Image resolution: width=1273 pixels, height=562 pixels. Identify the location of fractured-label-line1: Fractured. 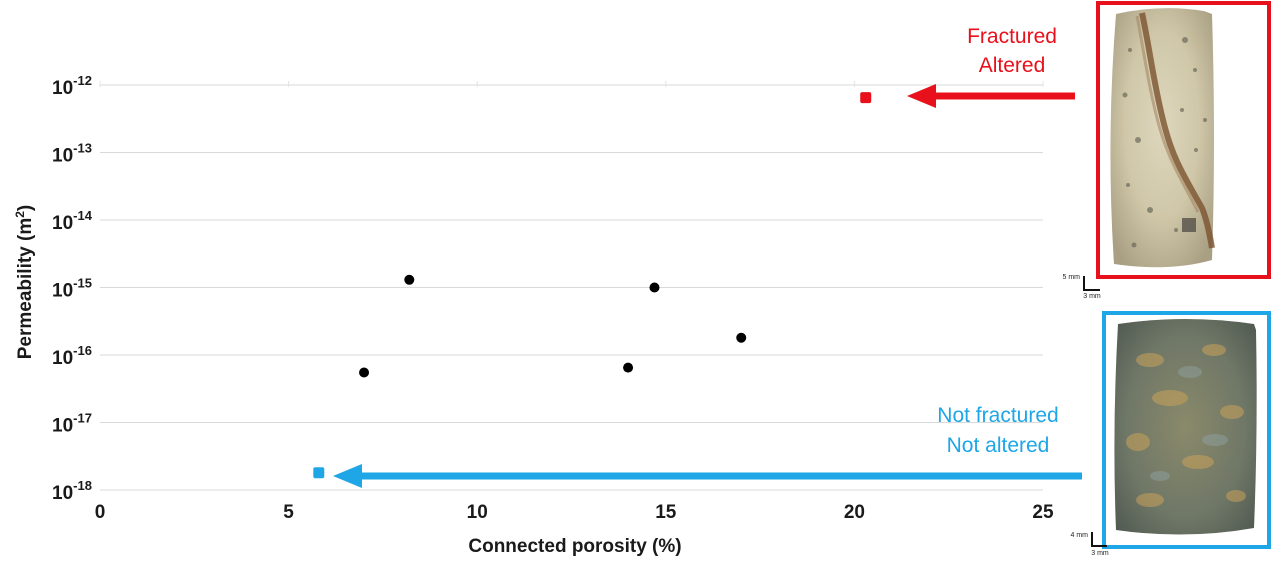
(1012, 36).